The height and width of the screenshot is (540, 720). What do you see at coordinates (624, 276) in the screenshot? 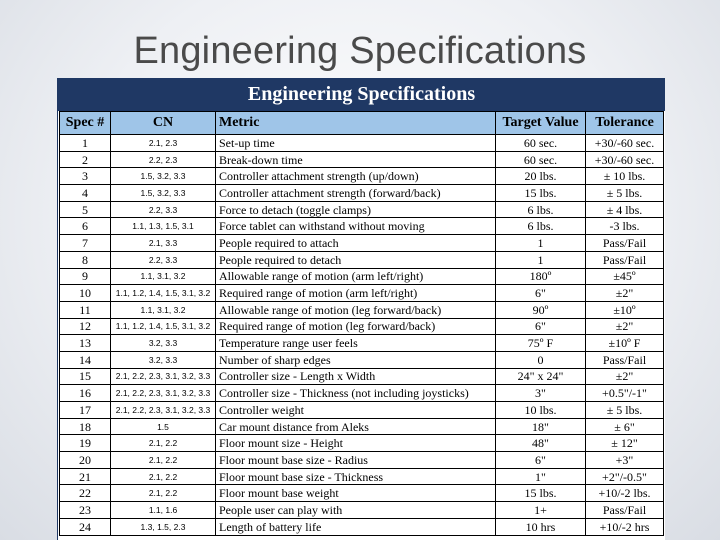
I see `tolerance-cell: ±45º` at bounding box center [624, 276].